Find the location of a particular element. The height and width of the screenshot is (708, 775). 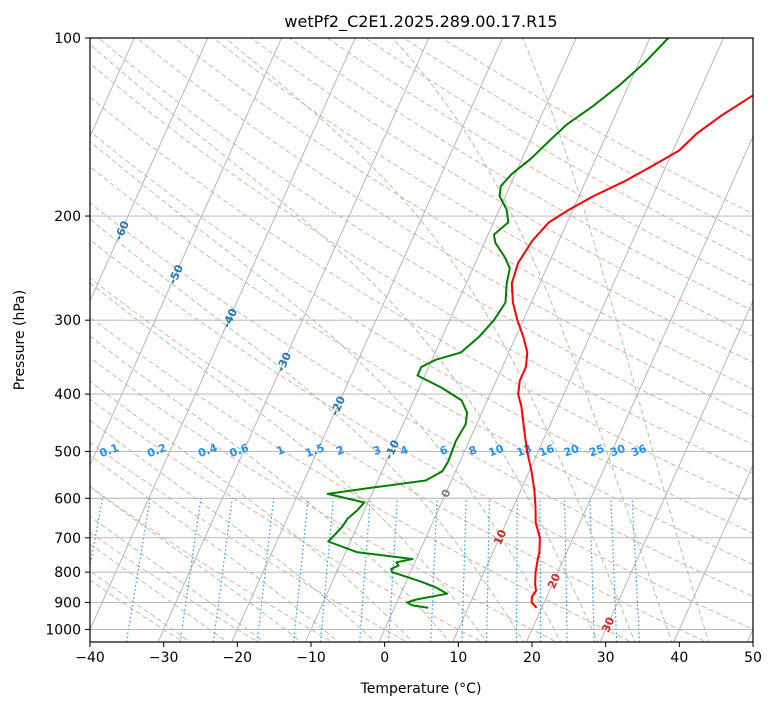

x-tick-label: −40 is located at coordinates (90, 658).